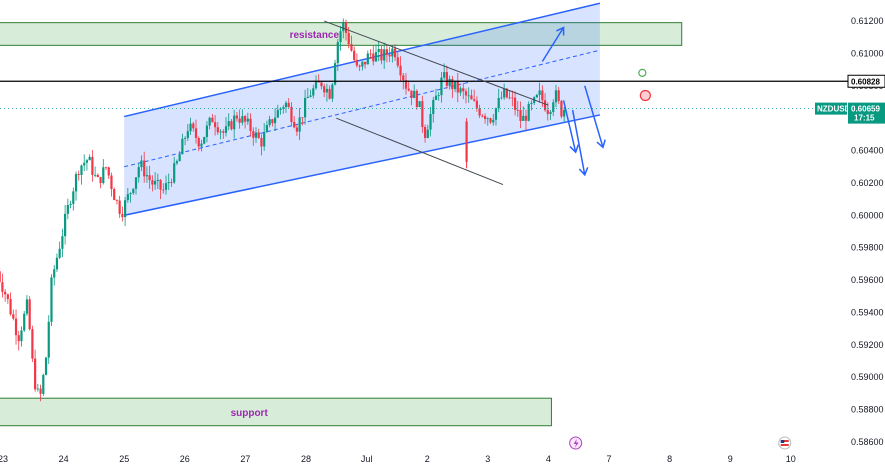 The height and width of the screenshot is (466, 885). I want to click on resistance-label: resistance, so click(315, 35).